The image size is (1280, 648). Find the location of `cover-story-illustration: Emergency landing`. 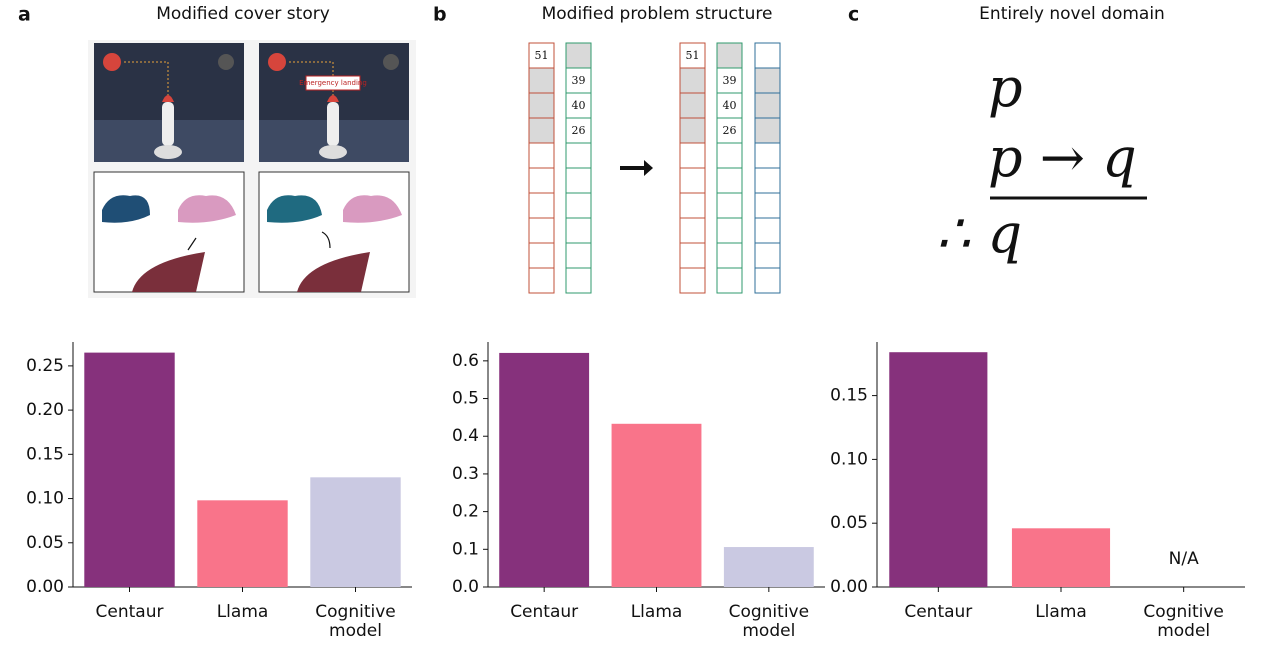

cover-story-illustration: Emergency landing is located at coordinates (252, 169).